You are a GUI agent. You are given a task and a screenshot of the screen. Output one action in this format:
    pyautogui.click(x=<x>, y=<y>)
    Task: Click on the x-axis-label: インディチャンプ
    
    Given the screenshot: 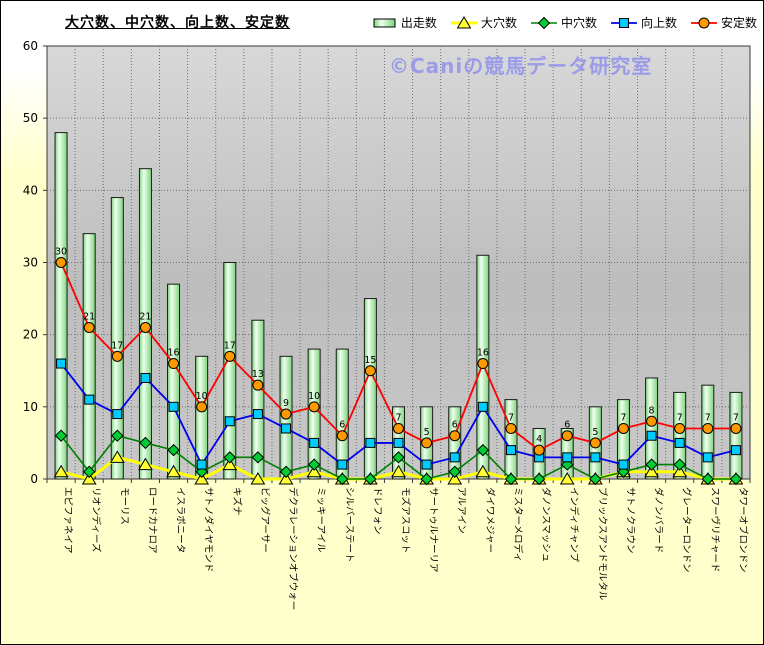 What is the action you would take?
    pyautogui.click(x=574, y=524)
    